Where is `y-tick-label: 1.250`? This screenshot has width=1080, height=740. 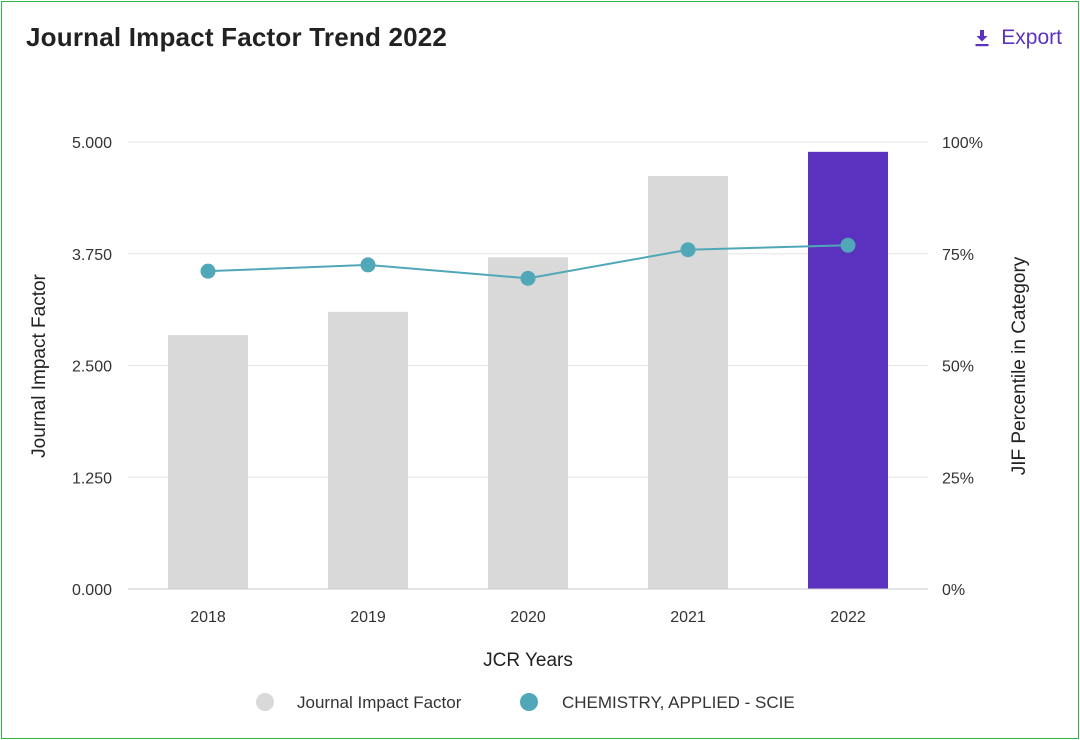 y-tick-label: 1.250 is located at coordinates (92, 478).